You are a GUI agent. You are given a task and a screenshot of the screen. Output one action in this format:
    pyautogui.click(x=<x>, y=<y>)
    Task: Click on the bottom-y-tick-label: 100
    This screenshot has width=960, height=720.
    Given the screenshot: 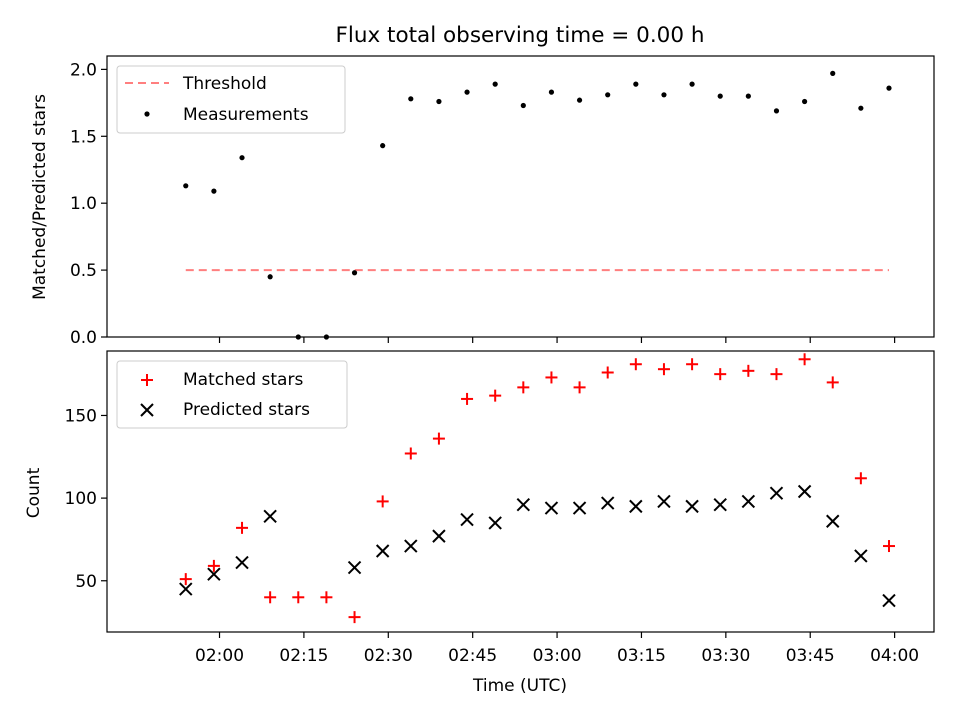 What is the action you would take?
    pyautogui.click(x=81, y=499)
    